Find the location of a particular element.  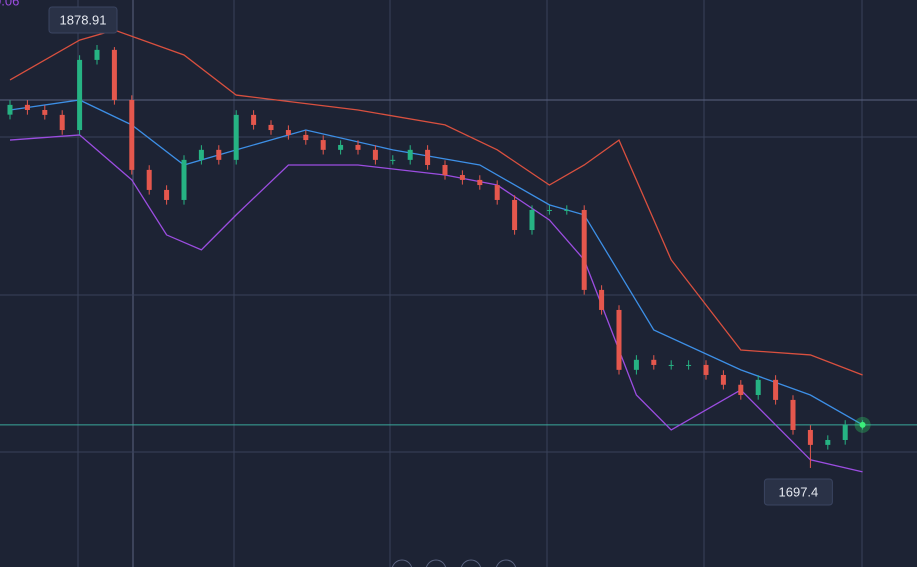

nav-dots is located at coordinates (454, 563).